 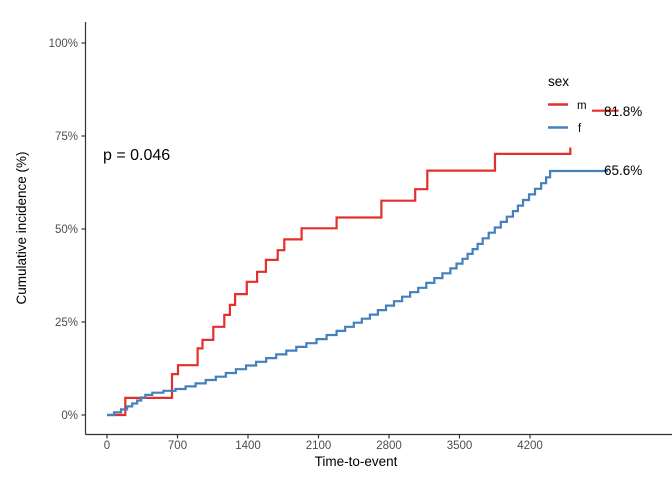 I want to click on x-tick-label: 700, so click(x=177, y=446).